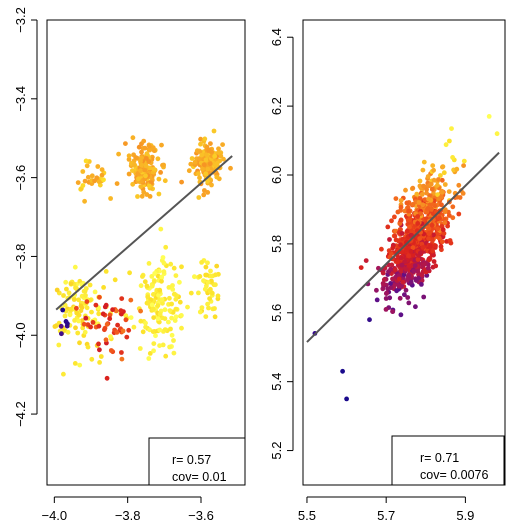 The width and height of the screenshot is (511, 528). Describe the element at coordinates (439, 458) in the screenshot. I see `stat-r: r= 0.71` at that location.